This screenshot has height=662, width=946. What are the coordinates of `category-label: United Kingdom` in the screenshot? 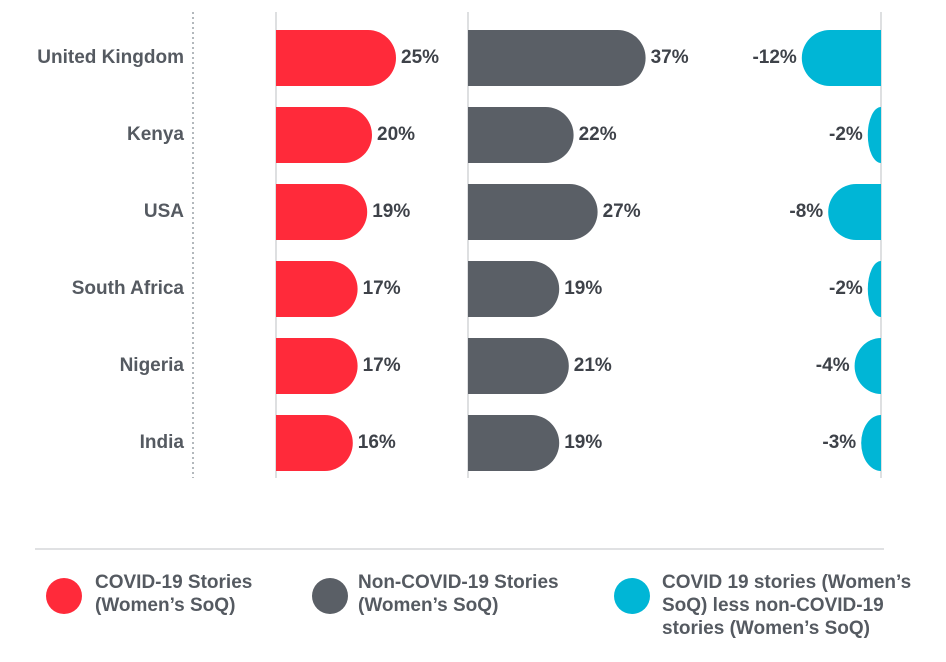 It's located at (110, 57).